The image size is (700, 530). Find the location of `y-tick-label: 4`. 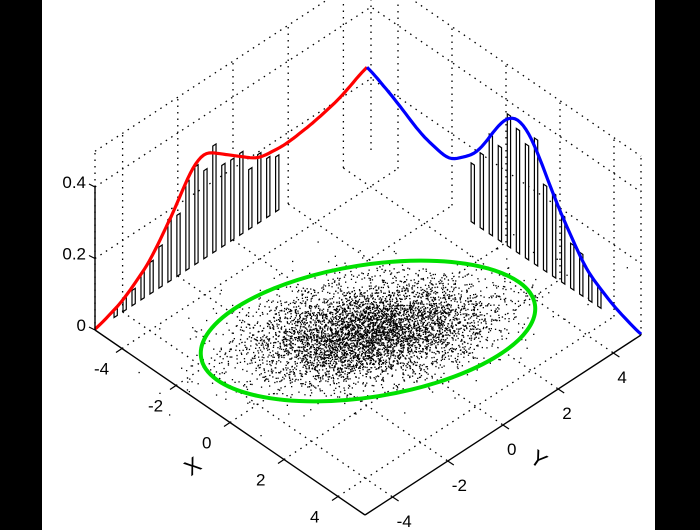

y-tick-label: 4 is located at coordinates (621, 377).